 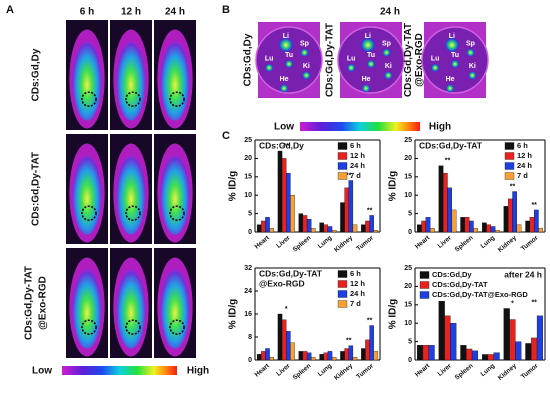 I want to click on y-tick-label: 0, so click(x=410, y=360).